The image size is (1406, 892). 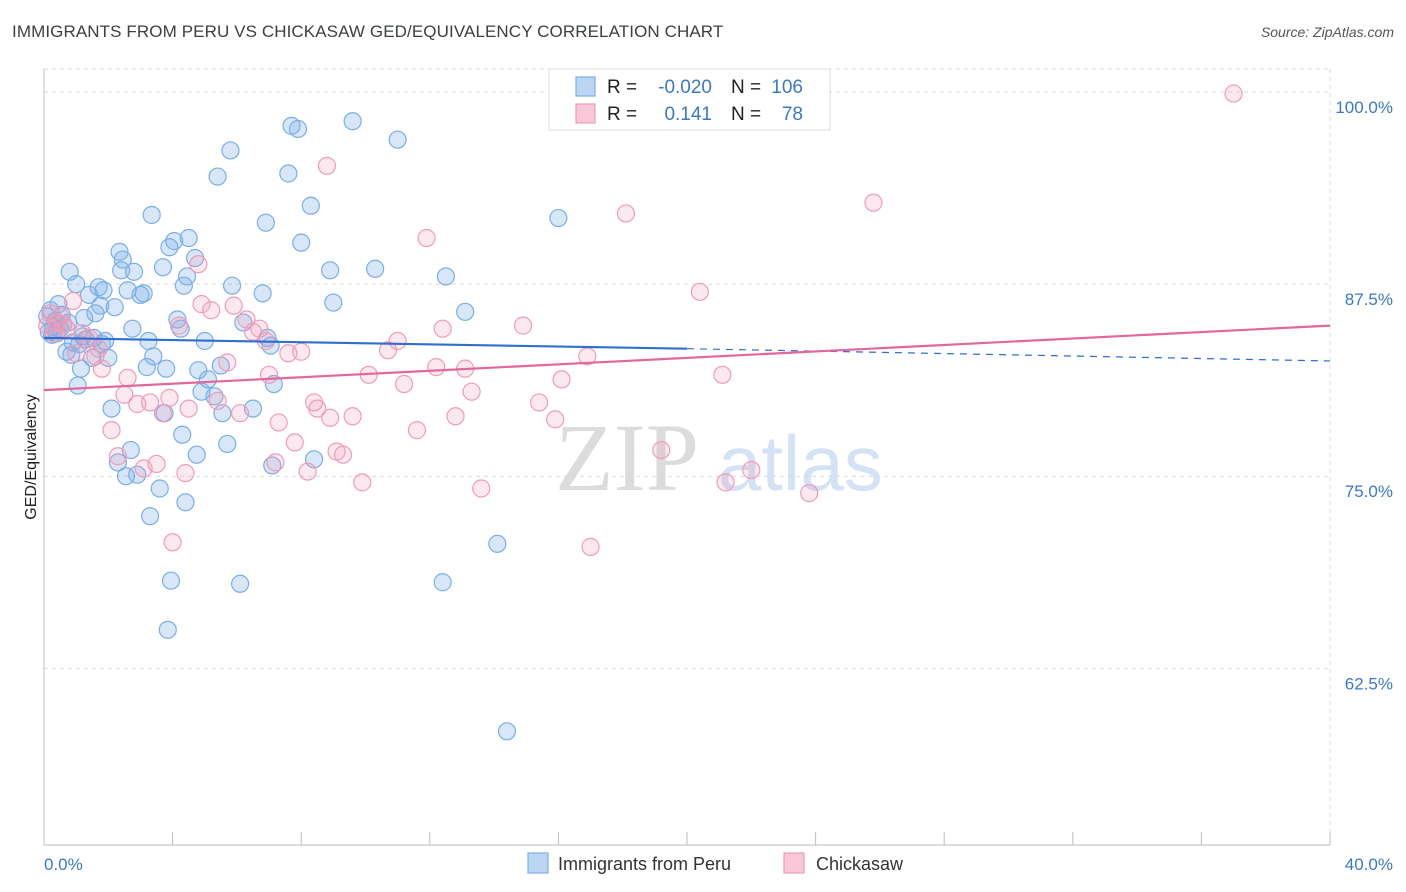 I want to click on bottom-legend-swatch-peru, so click(x=538, y=863).